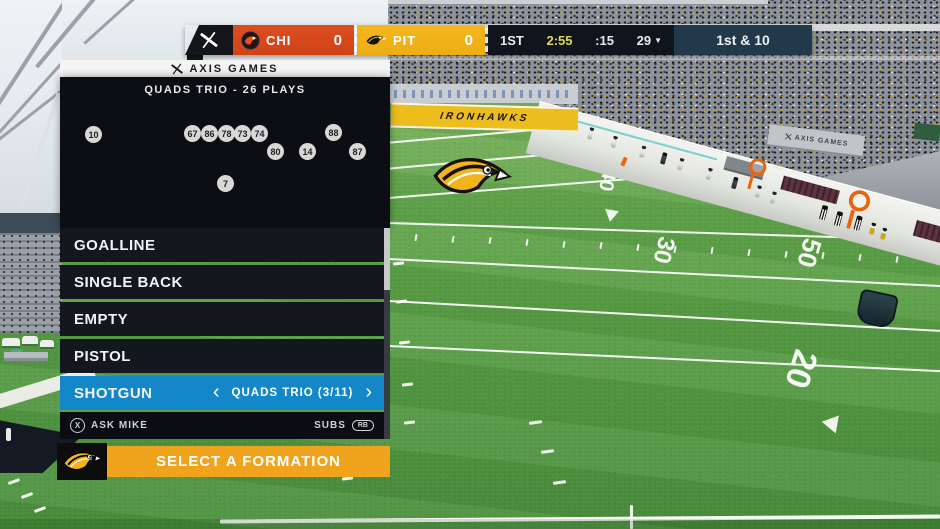 The width and height of the screenshot is (940, 529). What do you see at coordinates (337, 40) in the screenshot?
I see `home-team-points: 0` at bounding box center [337, 40].